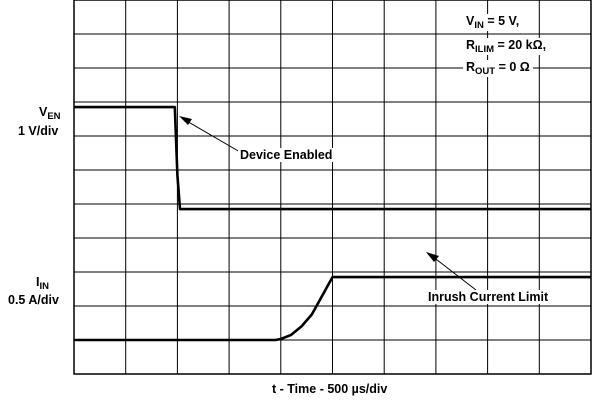 This screenshot has height=403, width=595. Describe the element at coordinates (506, 46) in the screenshot. I see `condition-rilim: RILIM = 20 kΩ,` at that location.